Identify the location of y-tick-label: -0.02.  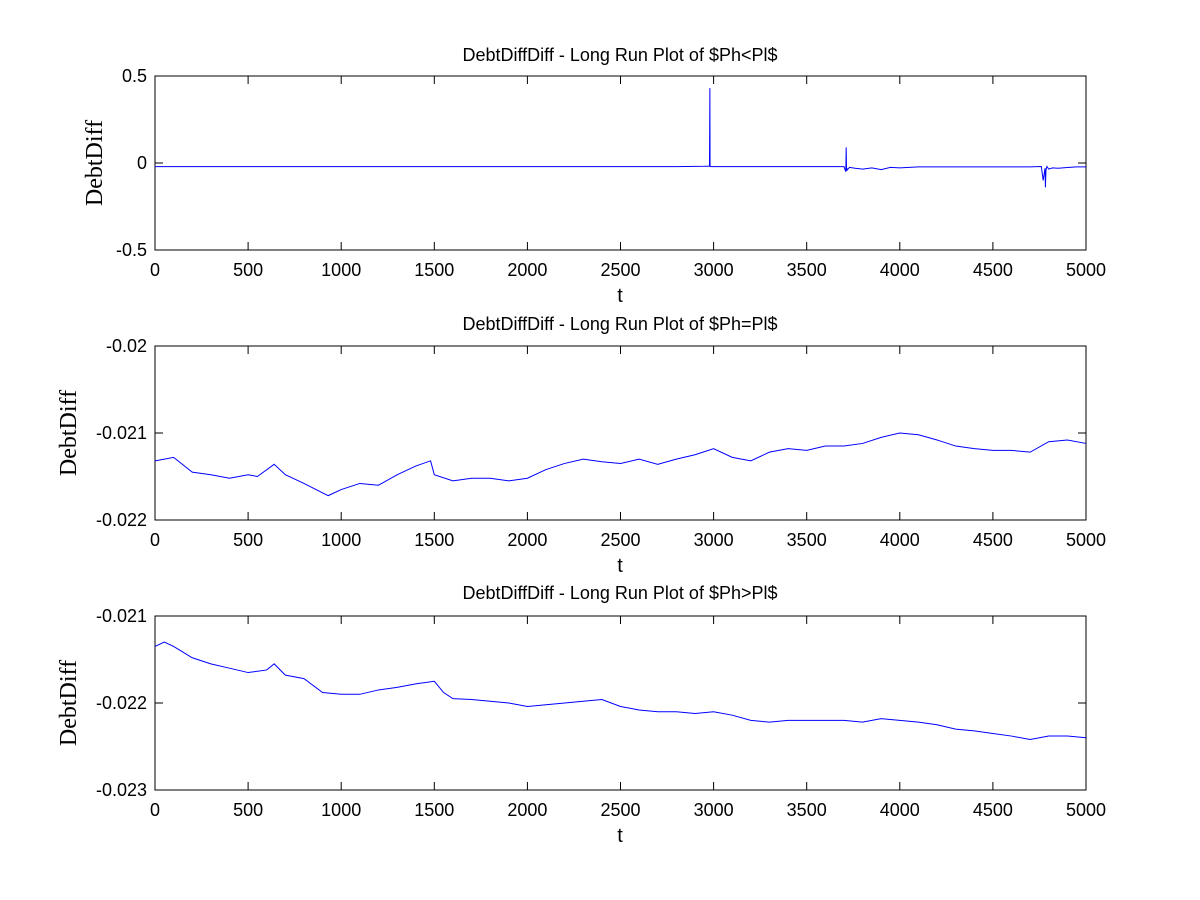
(126, 346).